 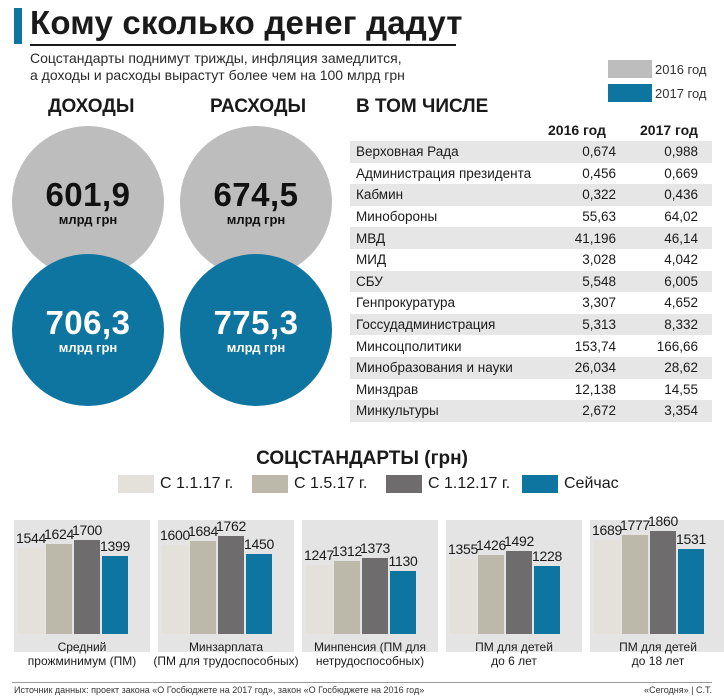 What do you see at coordinates (678, 690) in the screenshot?
I see `credit: «Сегодня» | С.Т.` at bounding box center [678, 690].